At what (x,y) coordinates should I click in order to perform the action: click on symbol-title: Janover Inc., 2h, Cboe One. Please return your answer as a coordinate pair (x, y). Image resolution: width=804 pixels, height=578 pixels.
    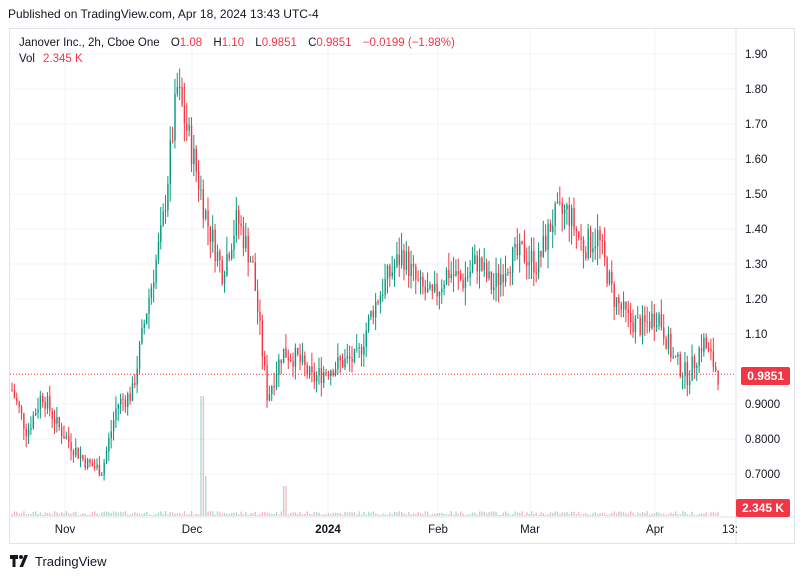
    Looking at the image, I should click on (89, 43).